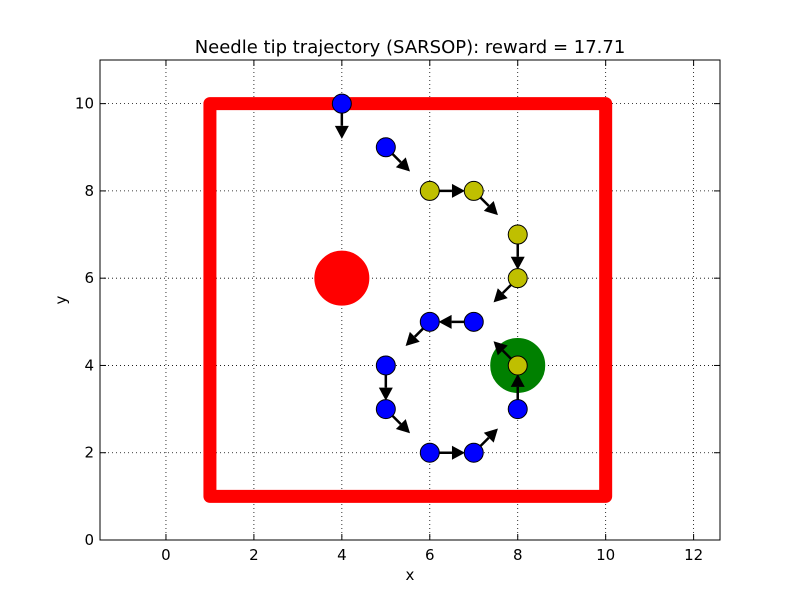 The height and width of the screenshot is (604, 800). Describe the element at coordinates (693, 555) in the screenshot. I see `x-tick-label: 12` at that location.